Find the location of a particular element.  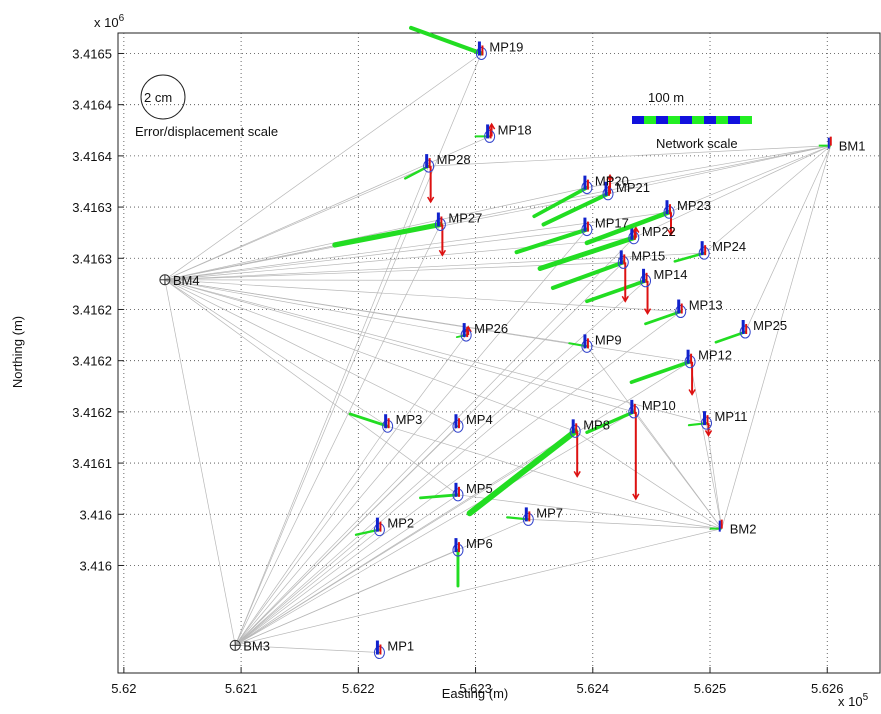

point-label: MP1 is located at coordinates (400, 646).